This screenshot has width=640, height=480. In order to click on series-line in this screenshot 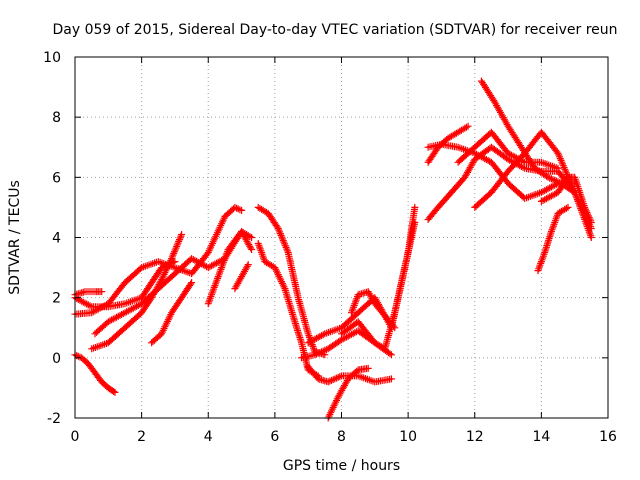, I will do `click(361, 275)`.